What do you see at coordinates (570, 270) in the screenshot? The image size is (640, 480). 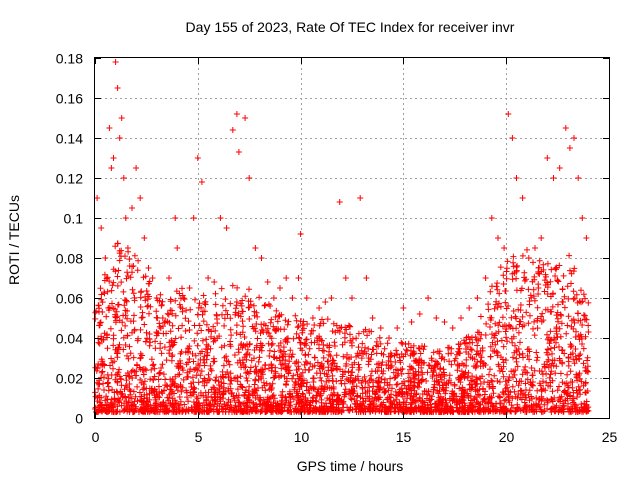 I see `data-point-bg-1958` at bounding box center [570, 270].